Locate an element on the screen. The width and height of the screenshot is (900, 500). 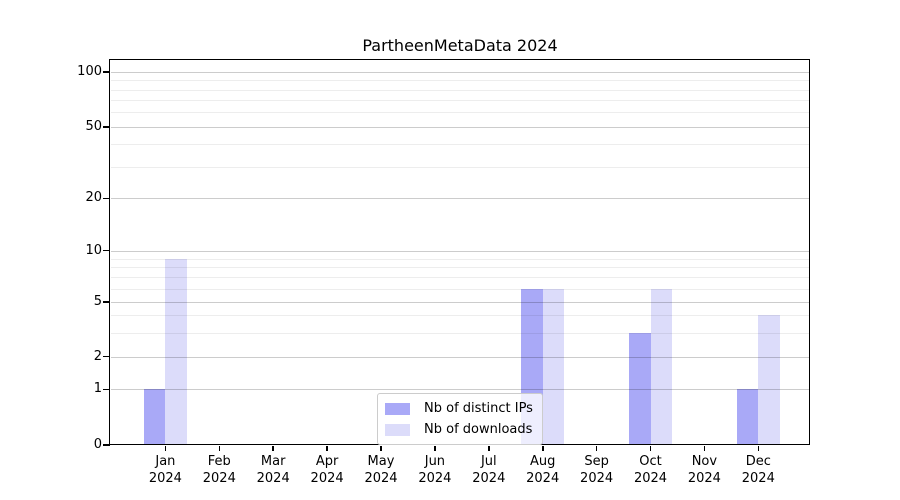
x-tick-label: Apr 2024 is located at coordinates (327, 470).